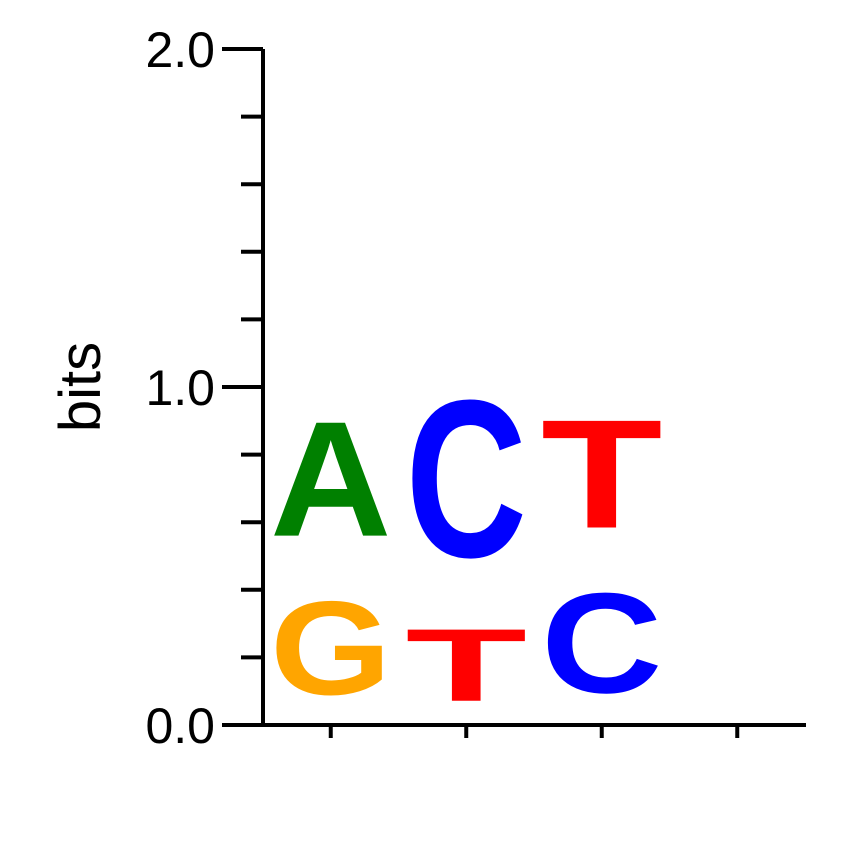 The width and height of the screenshot is (850, 842). I want to click on logo-letter-C-pos3: C, so click(601, 643).